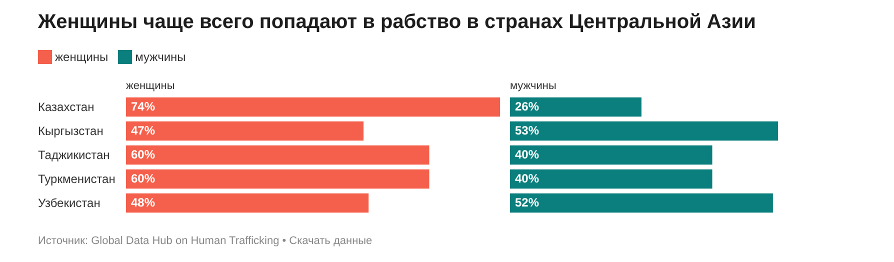 Image resolution: width=894 pixels, height=262 pixels. I want to click on data-label: 47%, so click(143, 130).